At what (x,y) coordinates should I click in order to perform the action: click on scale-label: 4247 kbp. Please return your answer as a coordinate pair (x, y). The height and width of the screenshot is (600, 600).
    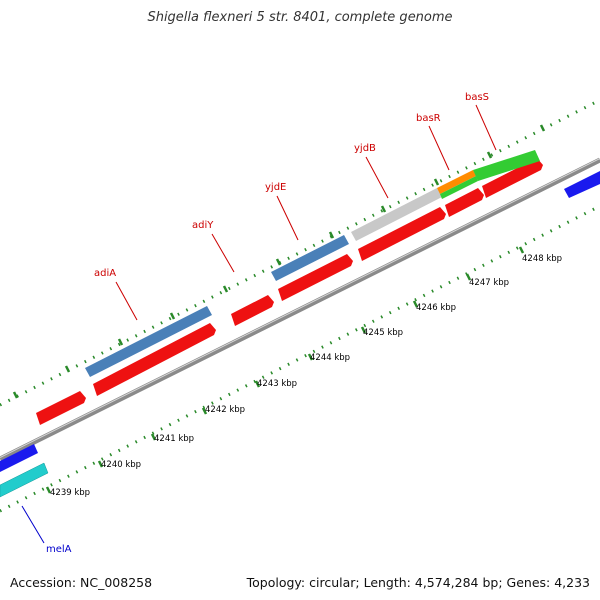
    Looking at the image, I should click on (489, 283).